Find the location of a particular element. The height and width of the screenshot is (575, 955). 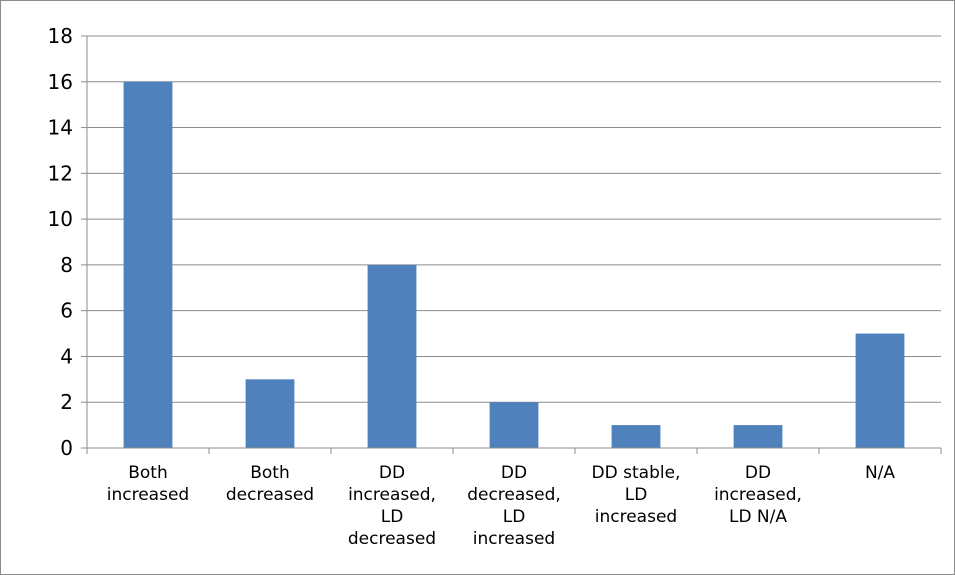

x-category-label-1-line-2: increased is located at coordinates (148, 495).